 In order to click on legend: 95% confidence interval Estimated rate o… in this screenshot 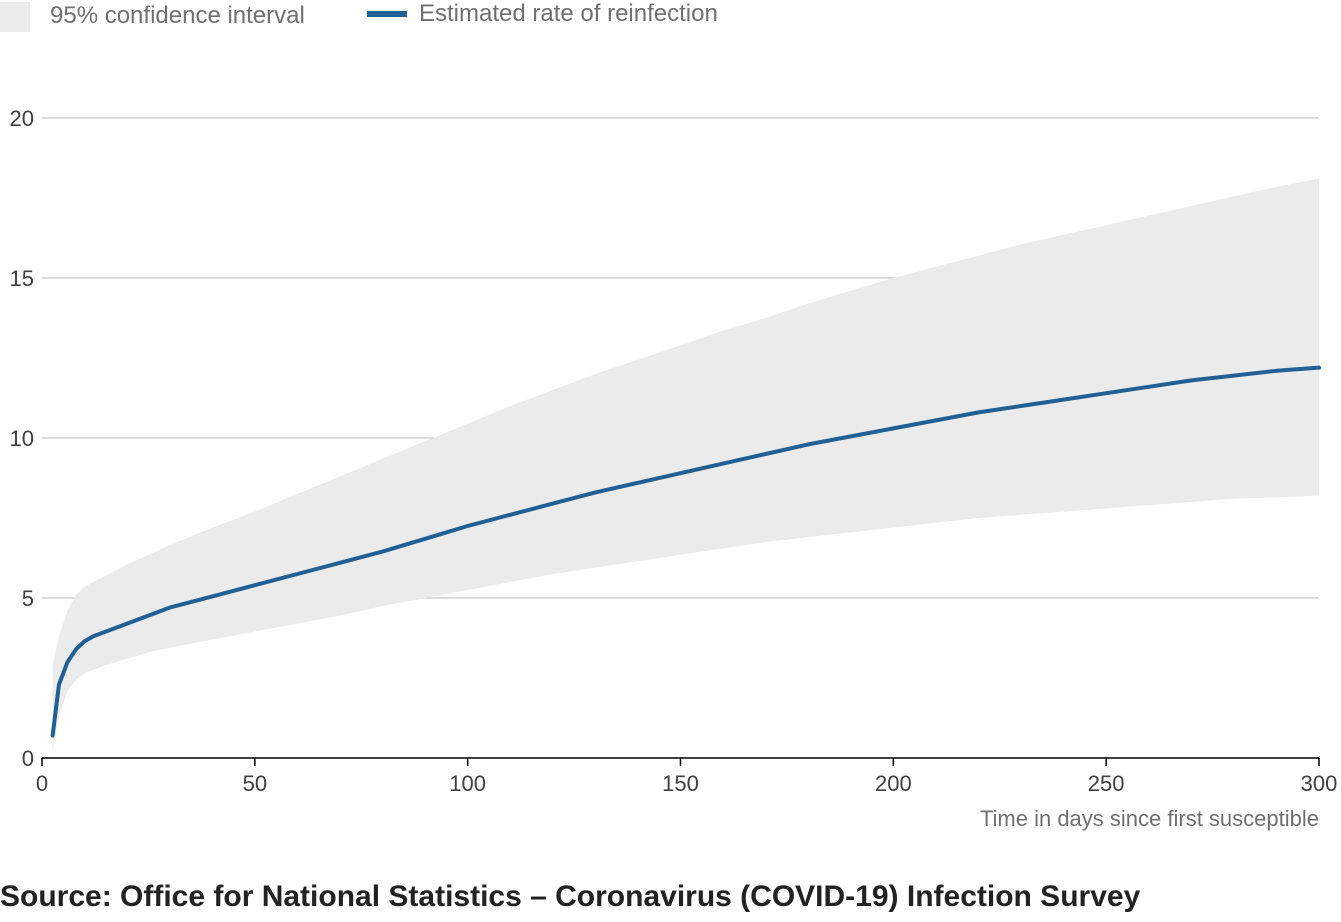, I will do `click(670, 17)`.